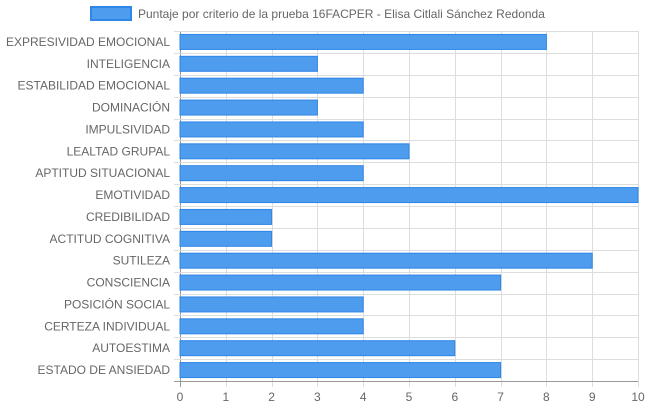  What do you see at coordinates (141, 261) in the screenshot?
I see `category-label: SUTILEZA` at bounding box center [141, 261].